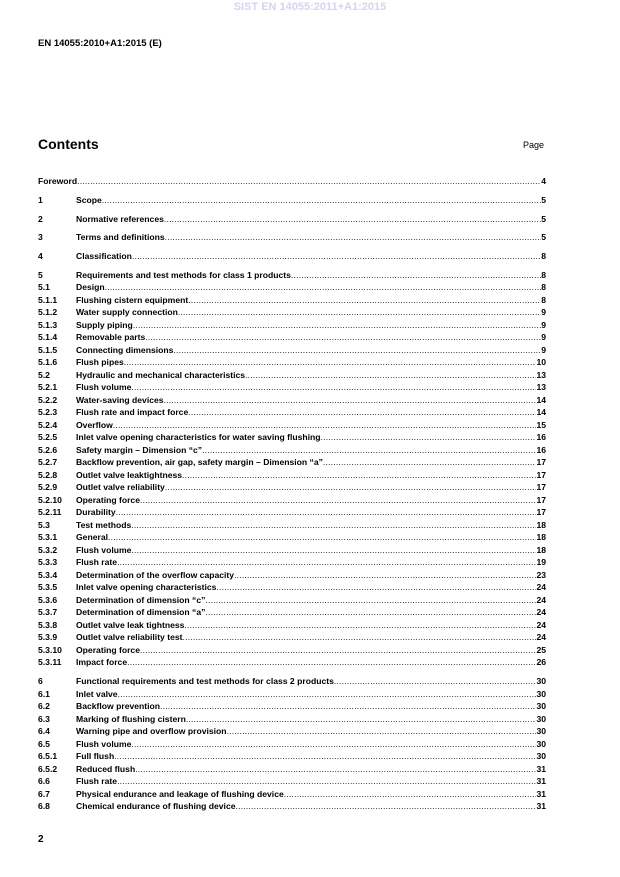 Image resolution: width=620 pixels, height=877 pixels. What do you see at coordinates (292, 475) in the screenshot?
I see `toc-entry: 5.2.8 Outlet valve leaktightness 17` at bounding box center [292, 475].